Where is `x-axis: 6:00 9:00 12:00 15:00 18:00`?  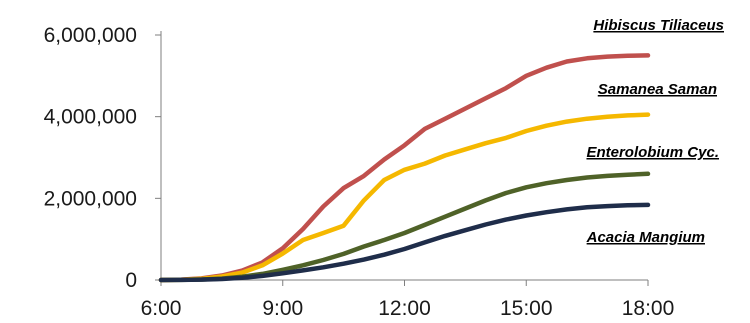 x-axis: 6:00 9:00 12:00 15:00 18:00 is located at coordinates (408, 299).